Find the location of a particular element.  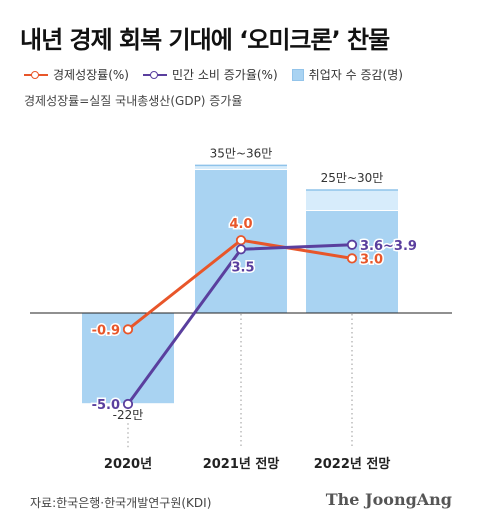

x-tick-label: 2020년 is located at coordinates (128, 464).